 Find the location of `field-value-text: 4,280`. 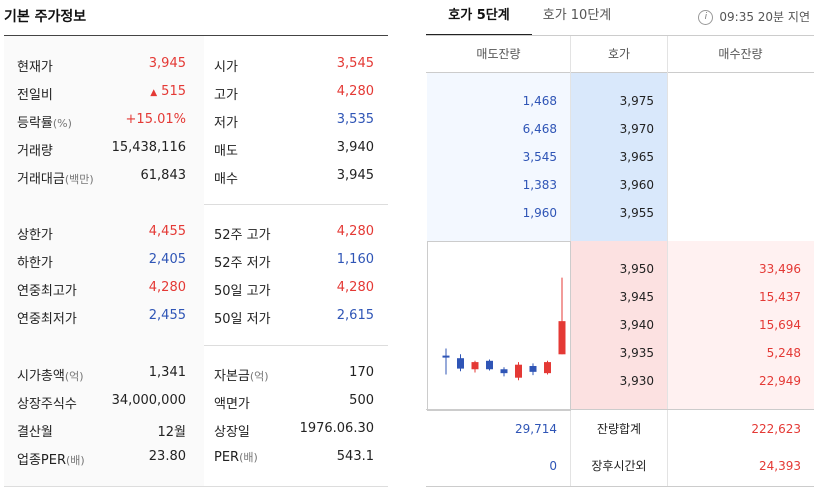

field-value-text: 4,280 is located at coordinates (167, 287).